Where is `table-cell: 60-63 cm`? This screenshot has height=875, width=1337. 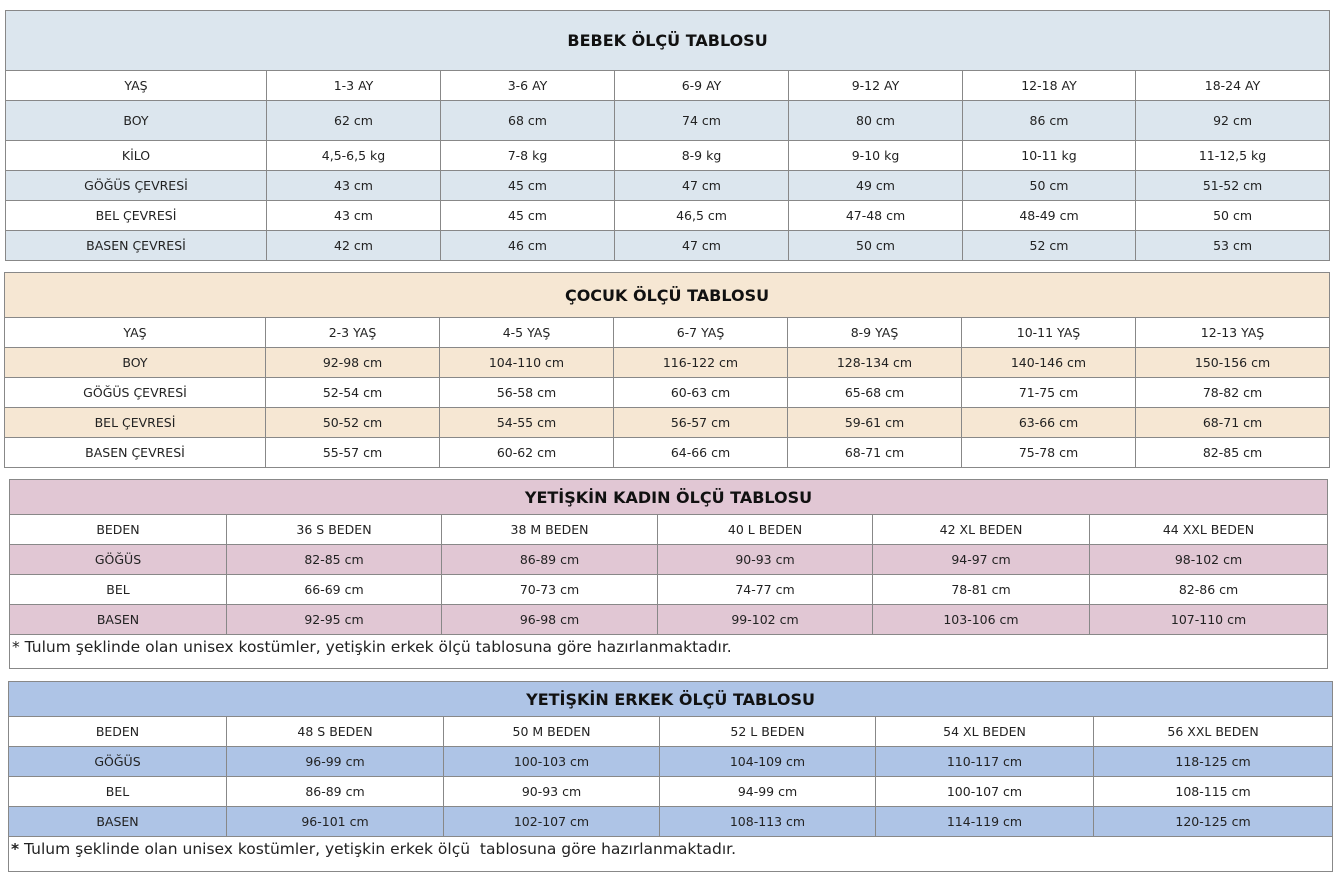
table-cell: 60-63 cm is located at coordinates (700, 392).